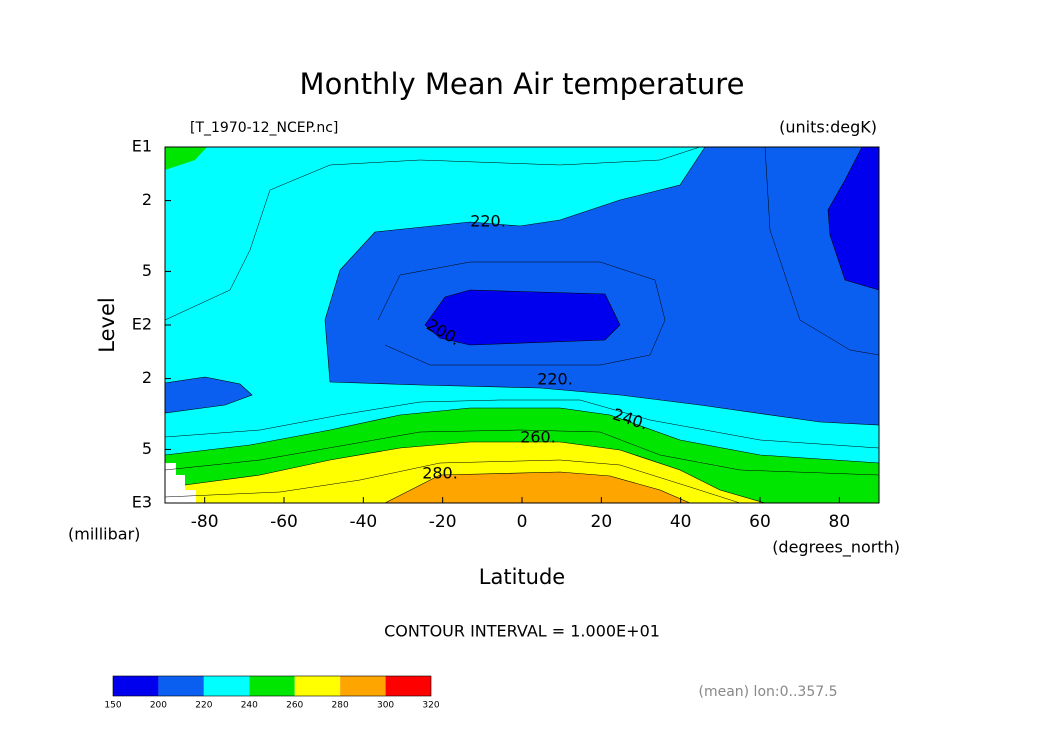 This screenshot has height=739, width=1044. Describe the element at coordinates (681, 522) in the screenshot. I see `x-tick-label: 40` at that location.